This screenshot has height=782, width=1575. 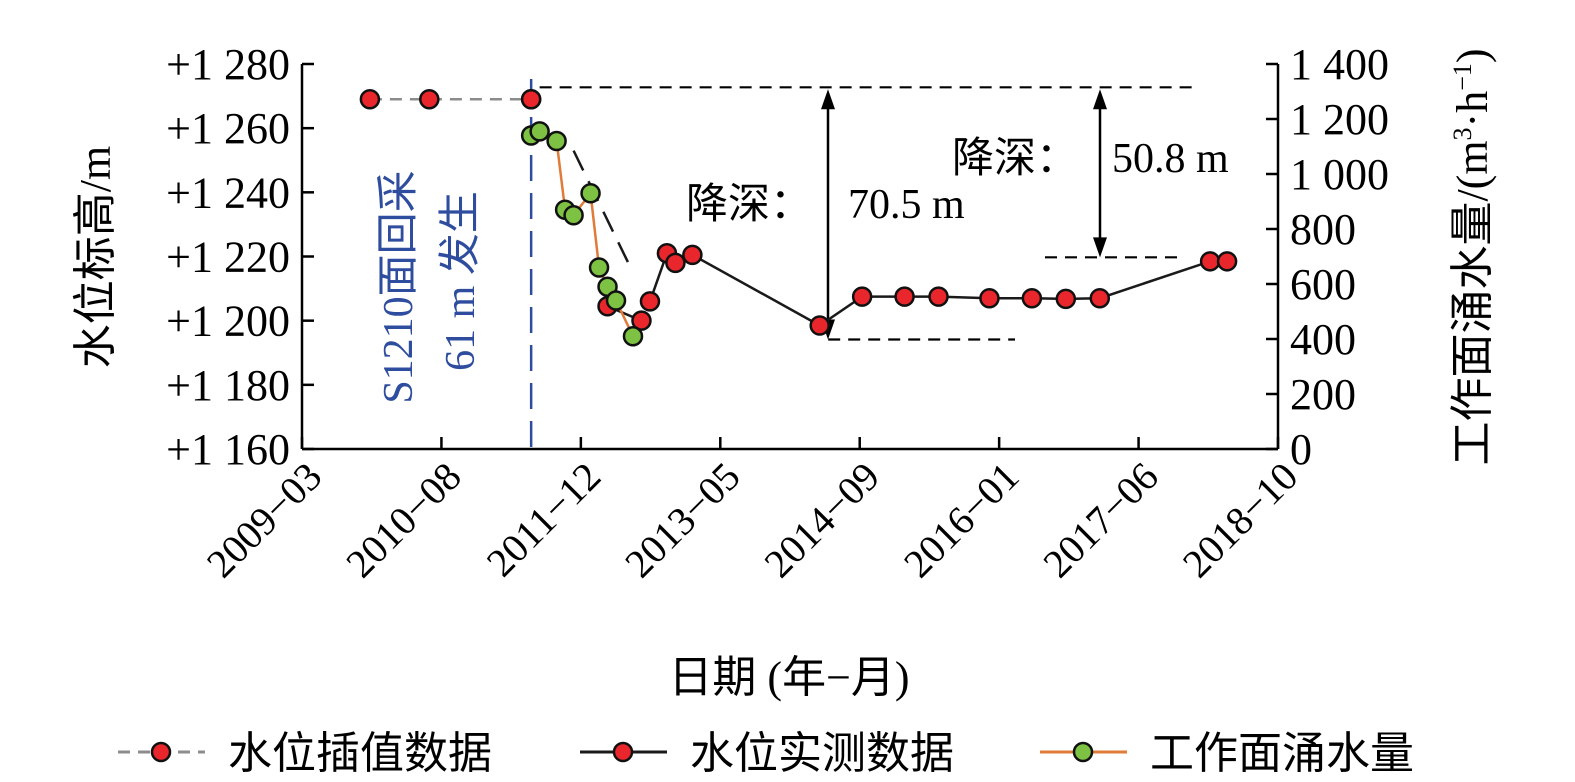 I want to click on drawdown-1-value: 70.5 m, so click(x=906, y=205).